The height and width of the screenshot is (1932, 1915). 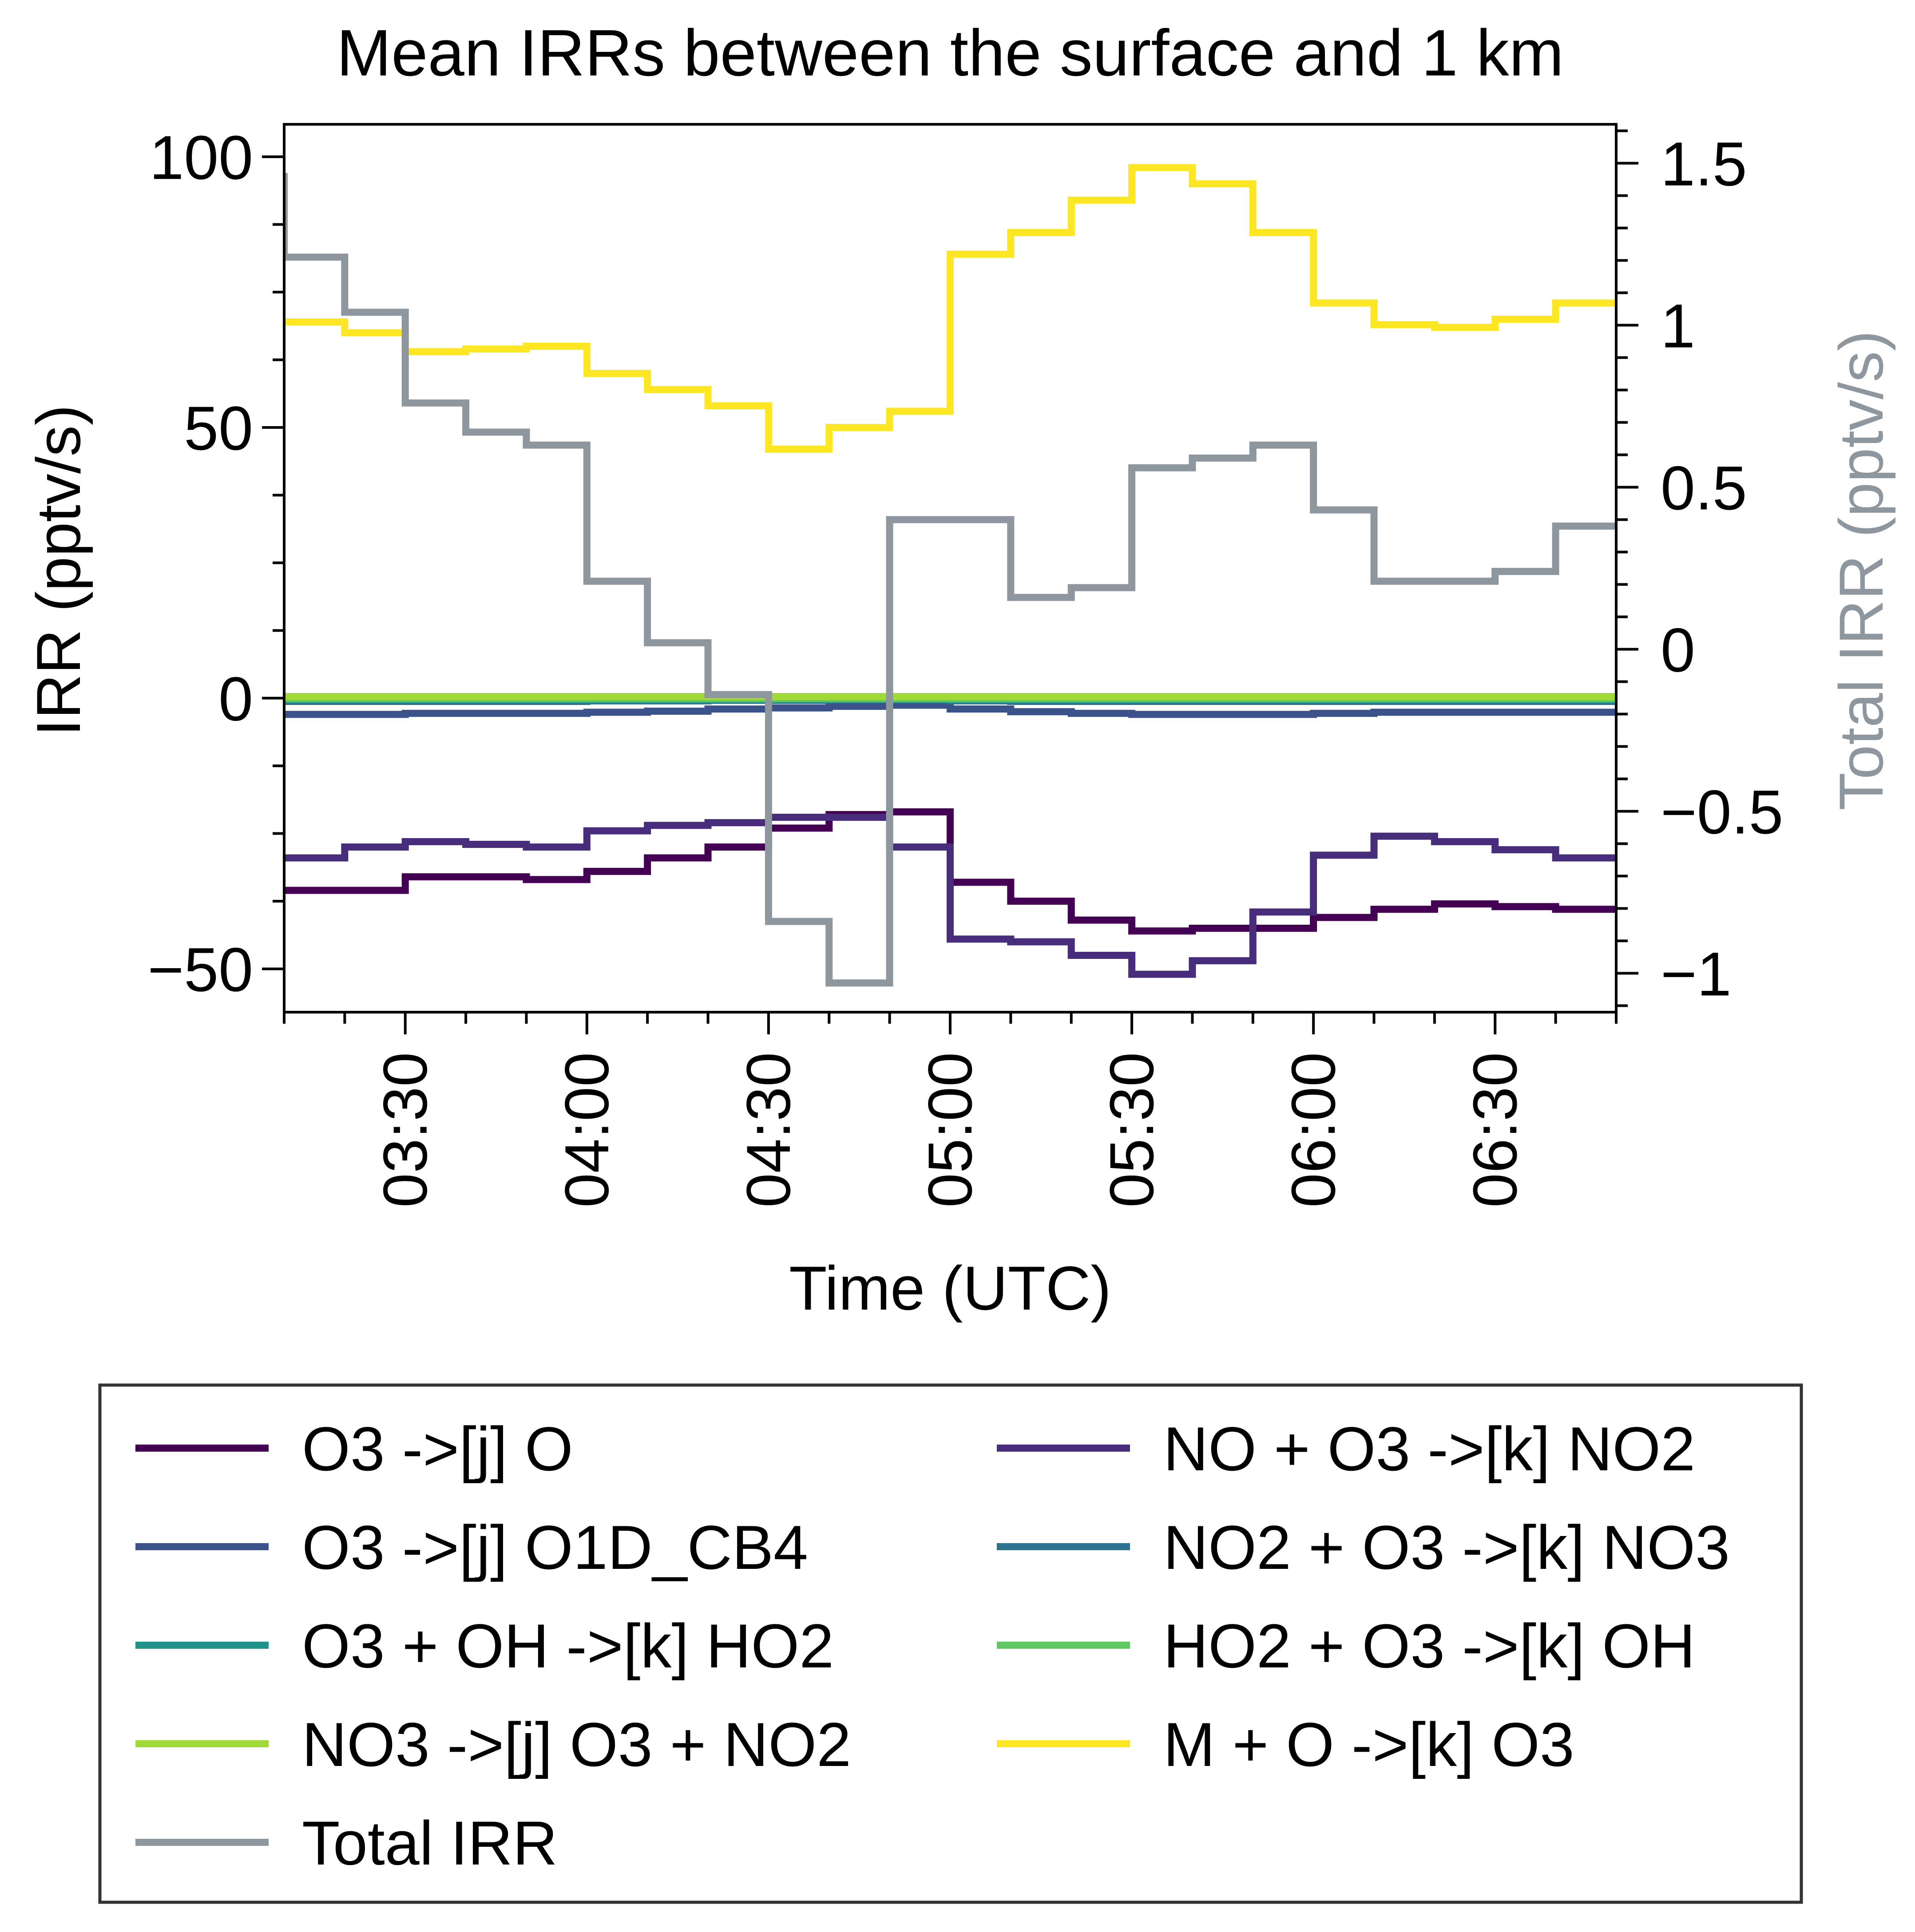 What do you see at coordinates (1678, 326) in the screenshot?
I see `y2-tick-label: 1` at bounding box center [1678, 326].